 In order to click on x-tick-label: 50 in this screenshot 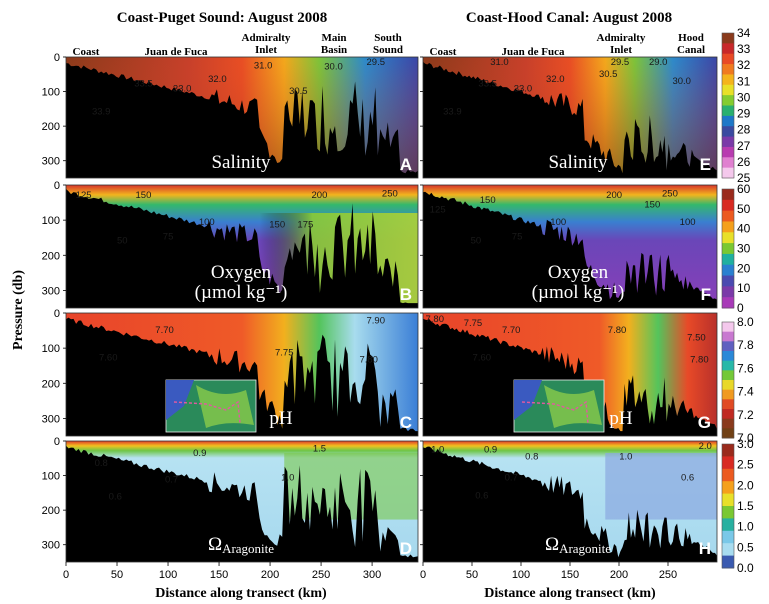, I will do `click(117, 575)`.